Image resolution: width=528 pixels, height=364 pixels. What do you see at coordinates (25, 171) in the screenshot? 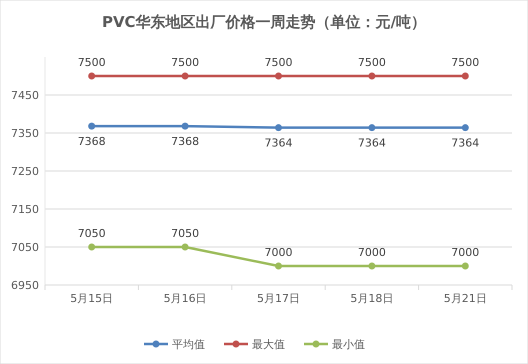
I see `y-tick-label: 7250` at bounding box center [25, 171].